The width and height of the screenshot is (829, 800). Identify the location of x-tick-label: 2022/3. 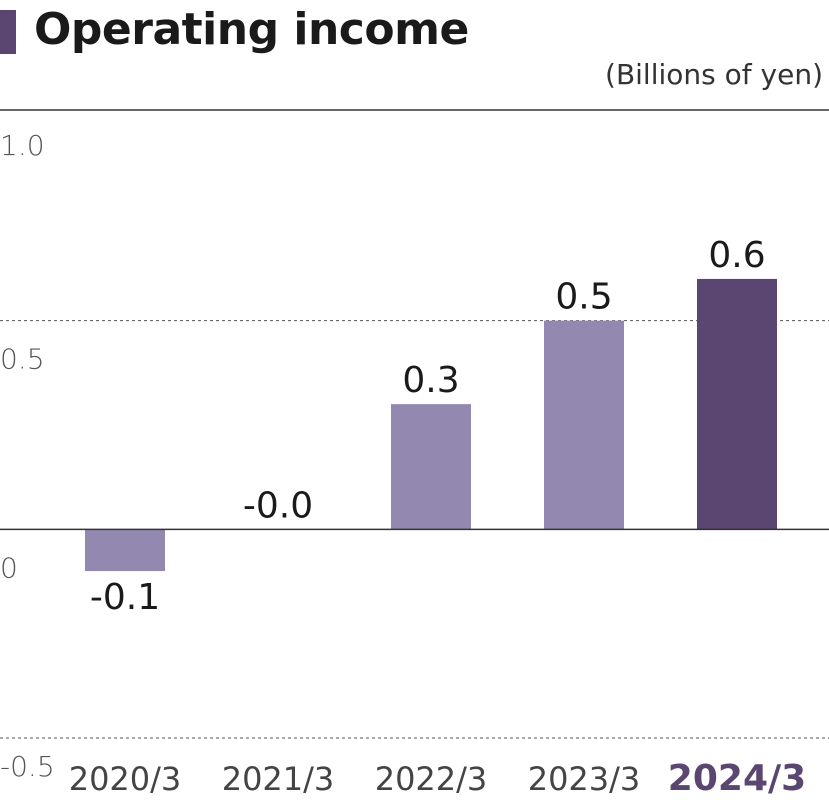
(431, 779).